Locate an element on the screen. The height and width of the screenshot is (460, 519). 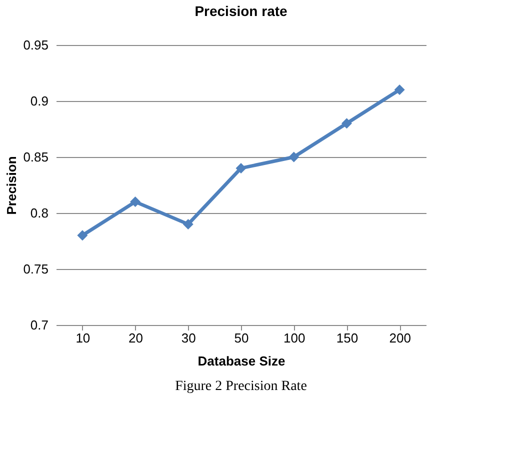
y-tick-label: 0.9 is located at coordinates (39, 101).